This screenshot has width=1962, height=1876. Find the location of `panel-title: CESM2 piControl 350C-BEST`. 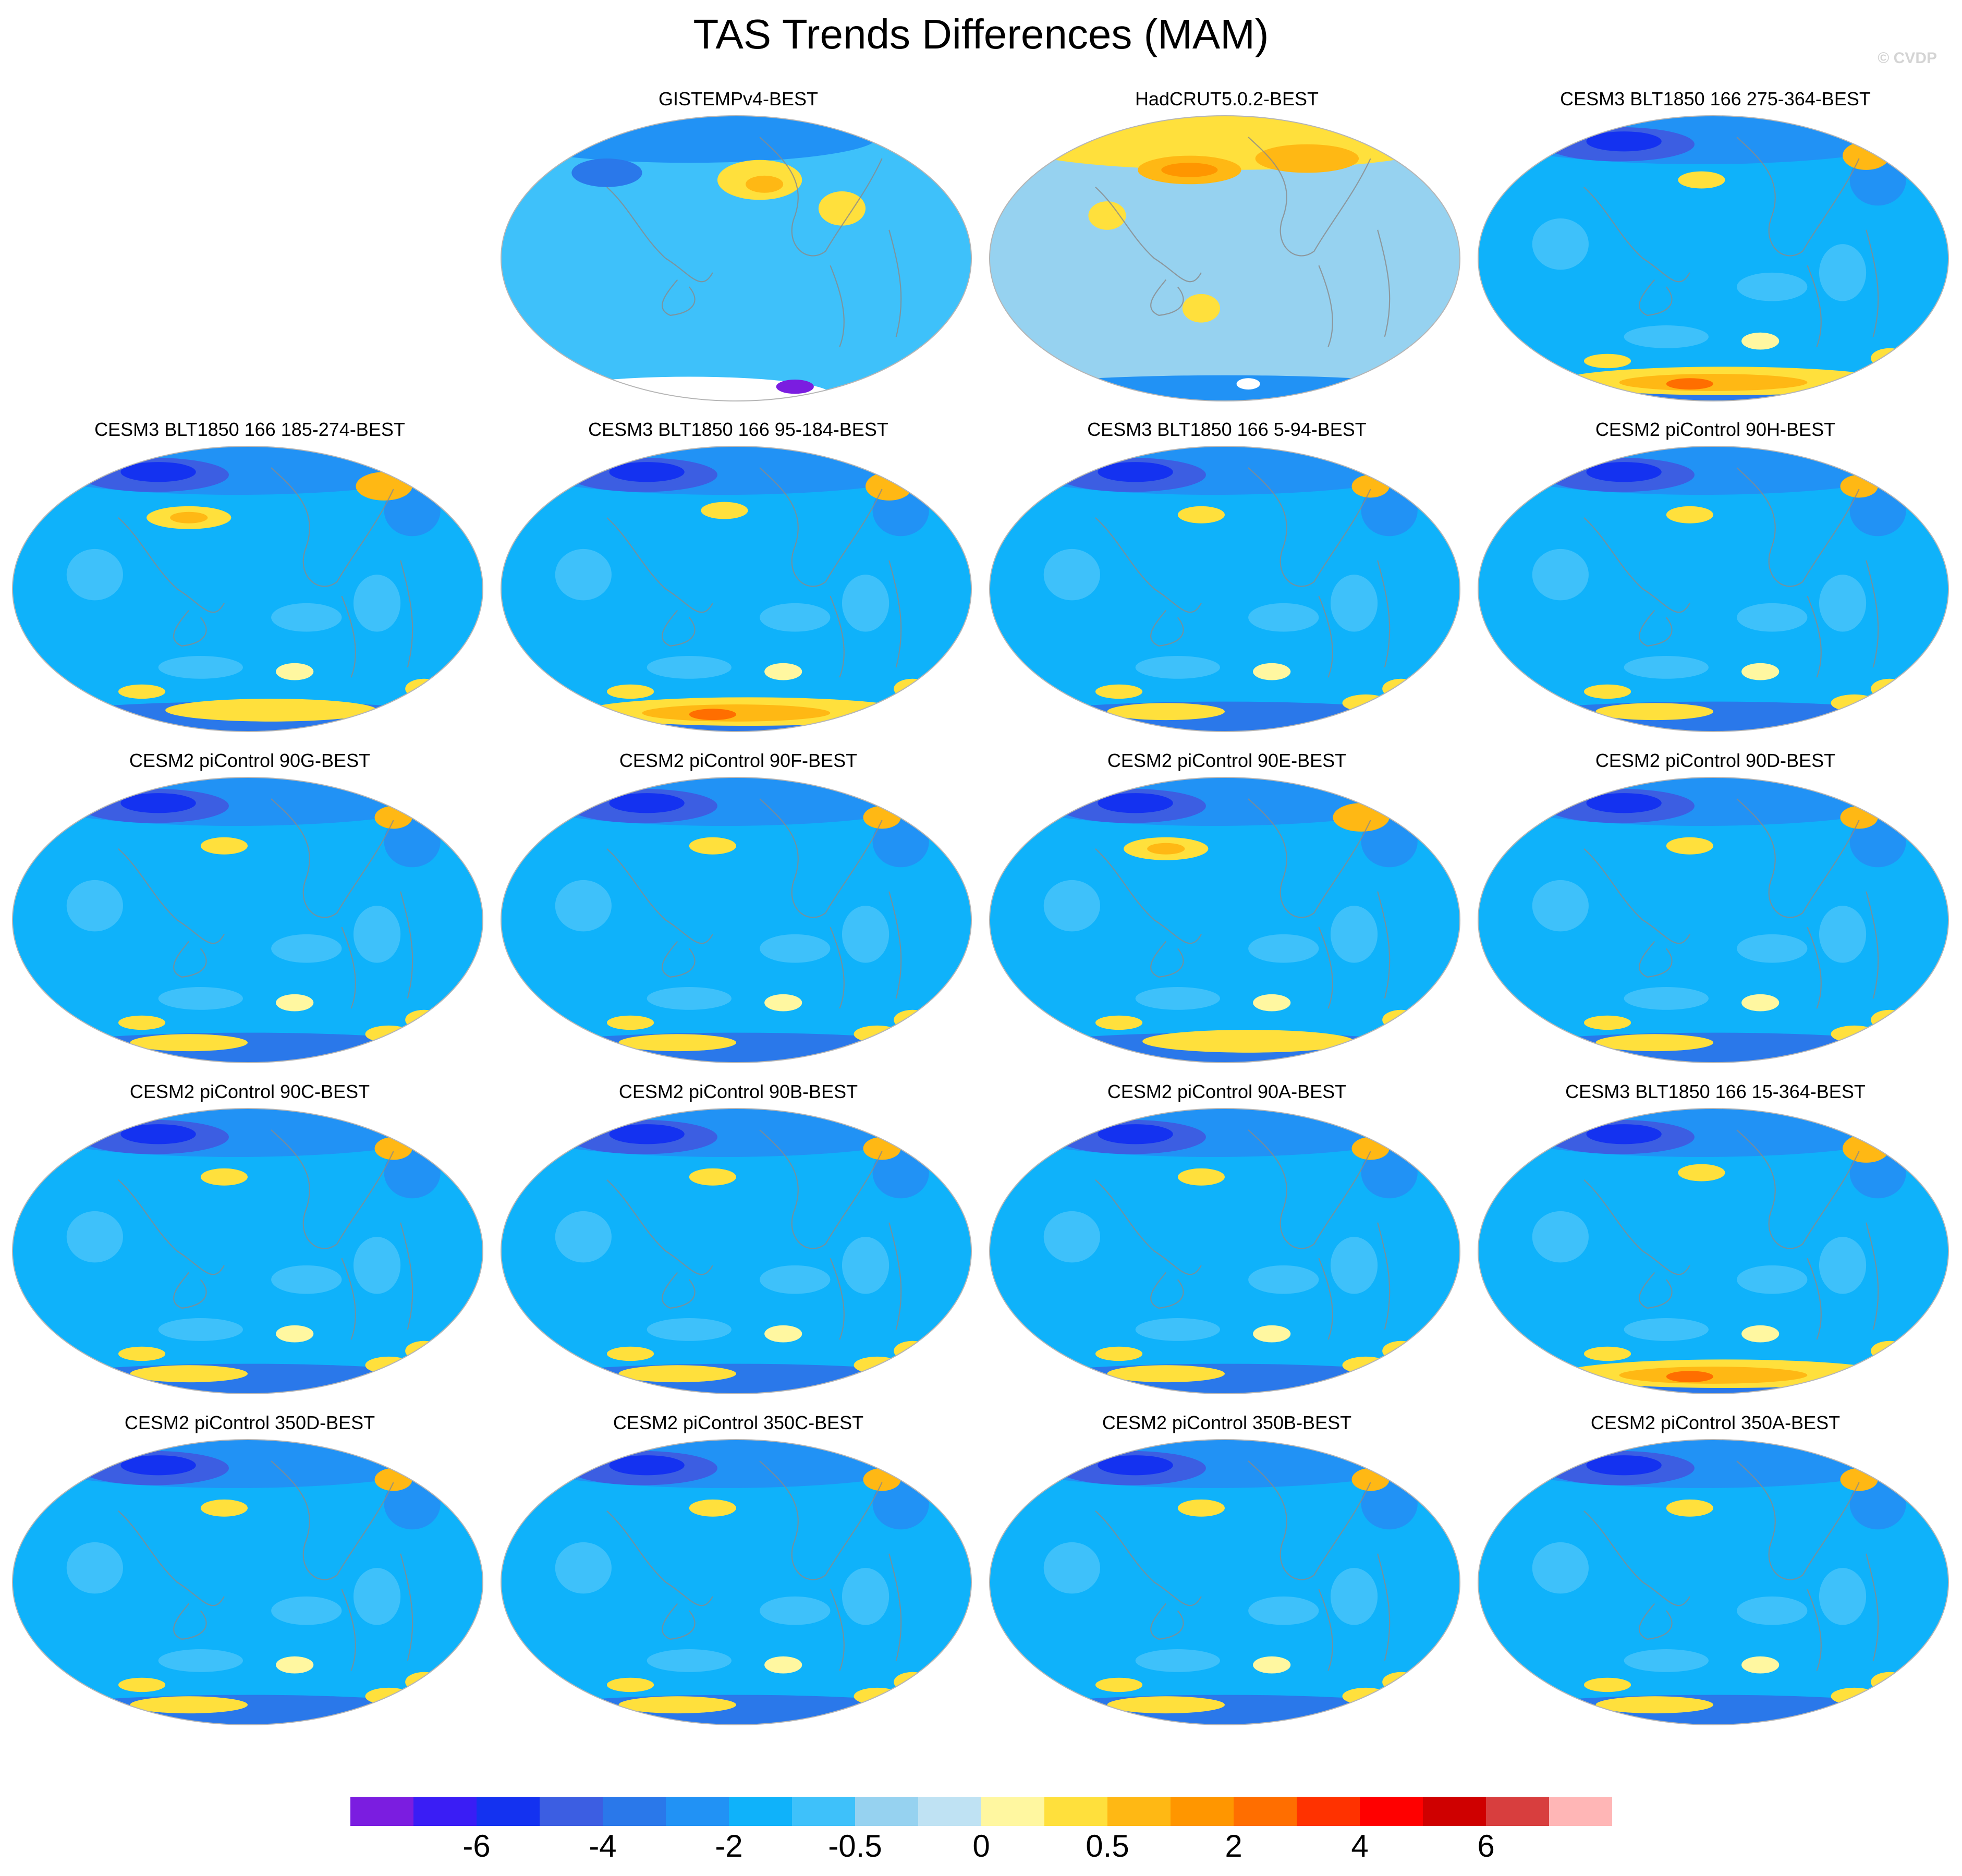

panel-title: CESM2 piControl 350C-BEST is located at coordinates (738, 1423).